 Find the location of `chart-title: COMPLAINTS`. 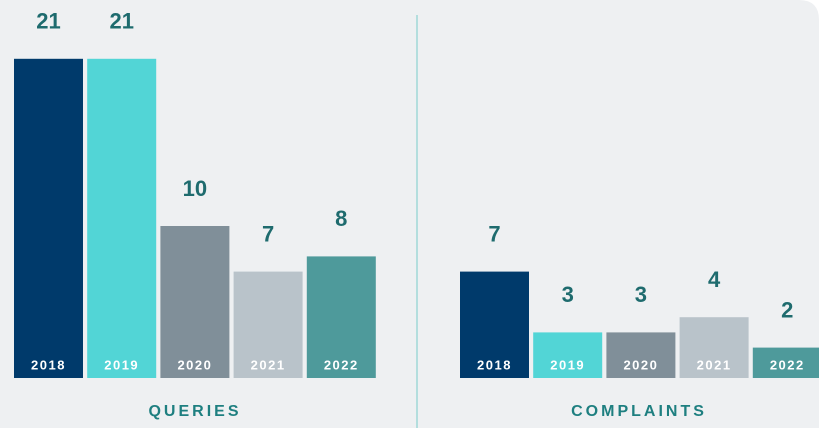

chart-title: COMPLAINTS is located at coordinates (639, 411).